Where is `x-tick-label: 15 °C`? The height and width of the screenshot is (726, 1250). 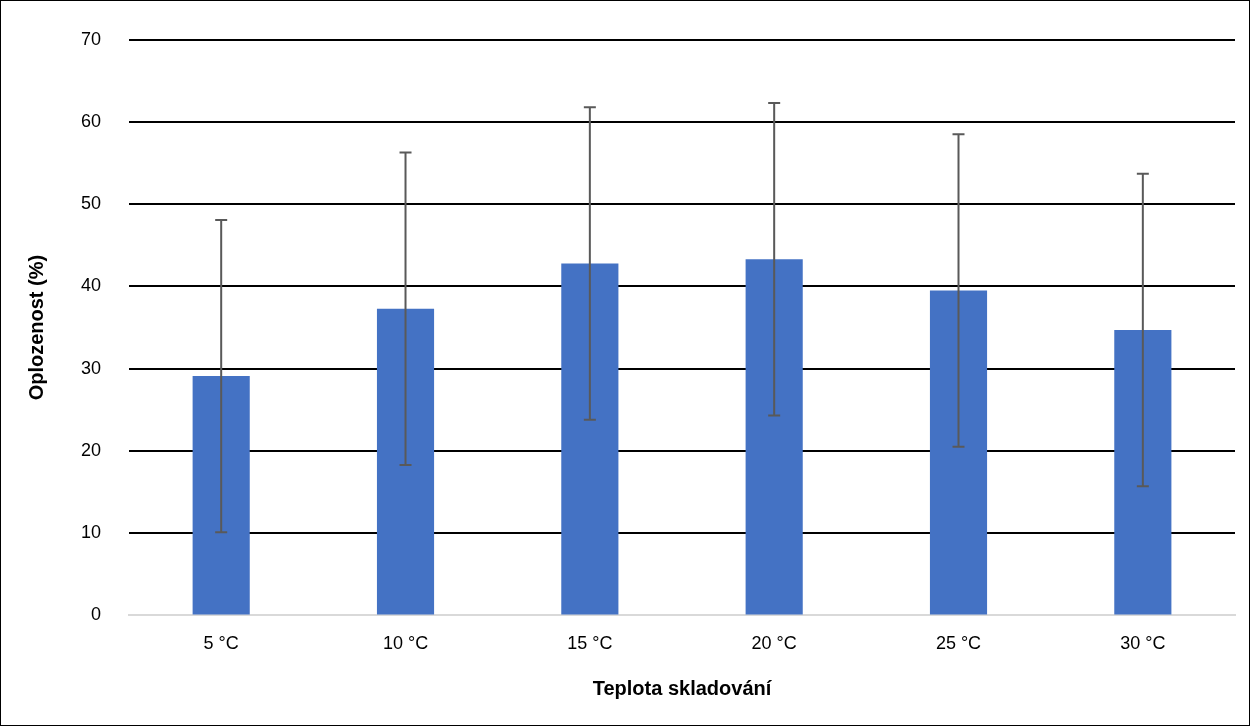 x-tick-label: 15 °C is located at coordinates (590, 643).